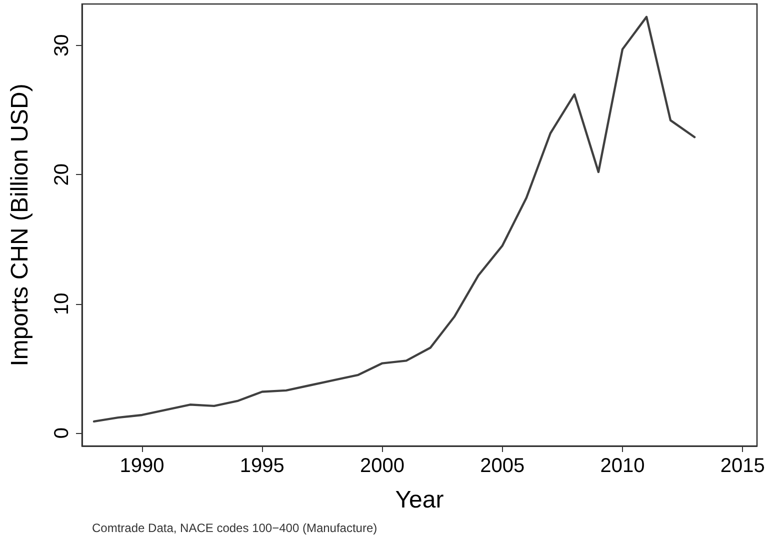 This screenshot has width=774, height=542. What do you see at coordinates (419, 500) in the screenshot?
I see `x-axis-title: Year` at bounding box center [419, 500].